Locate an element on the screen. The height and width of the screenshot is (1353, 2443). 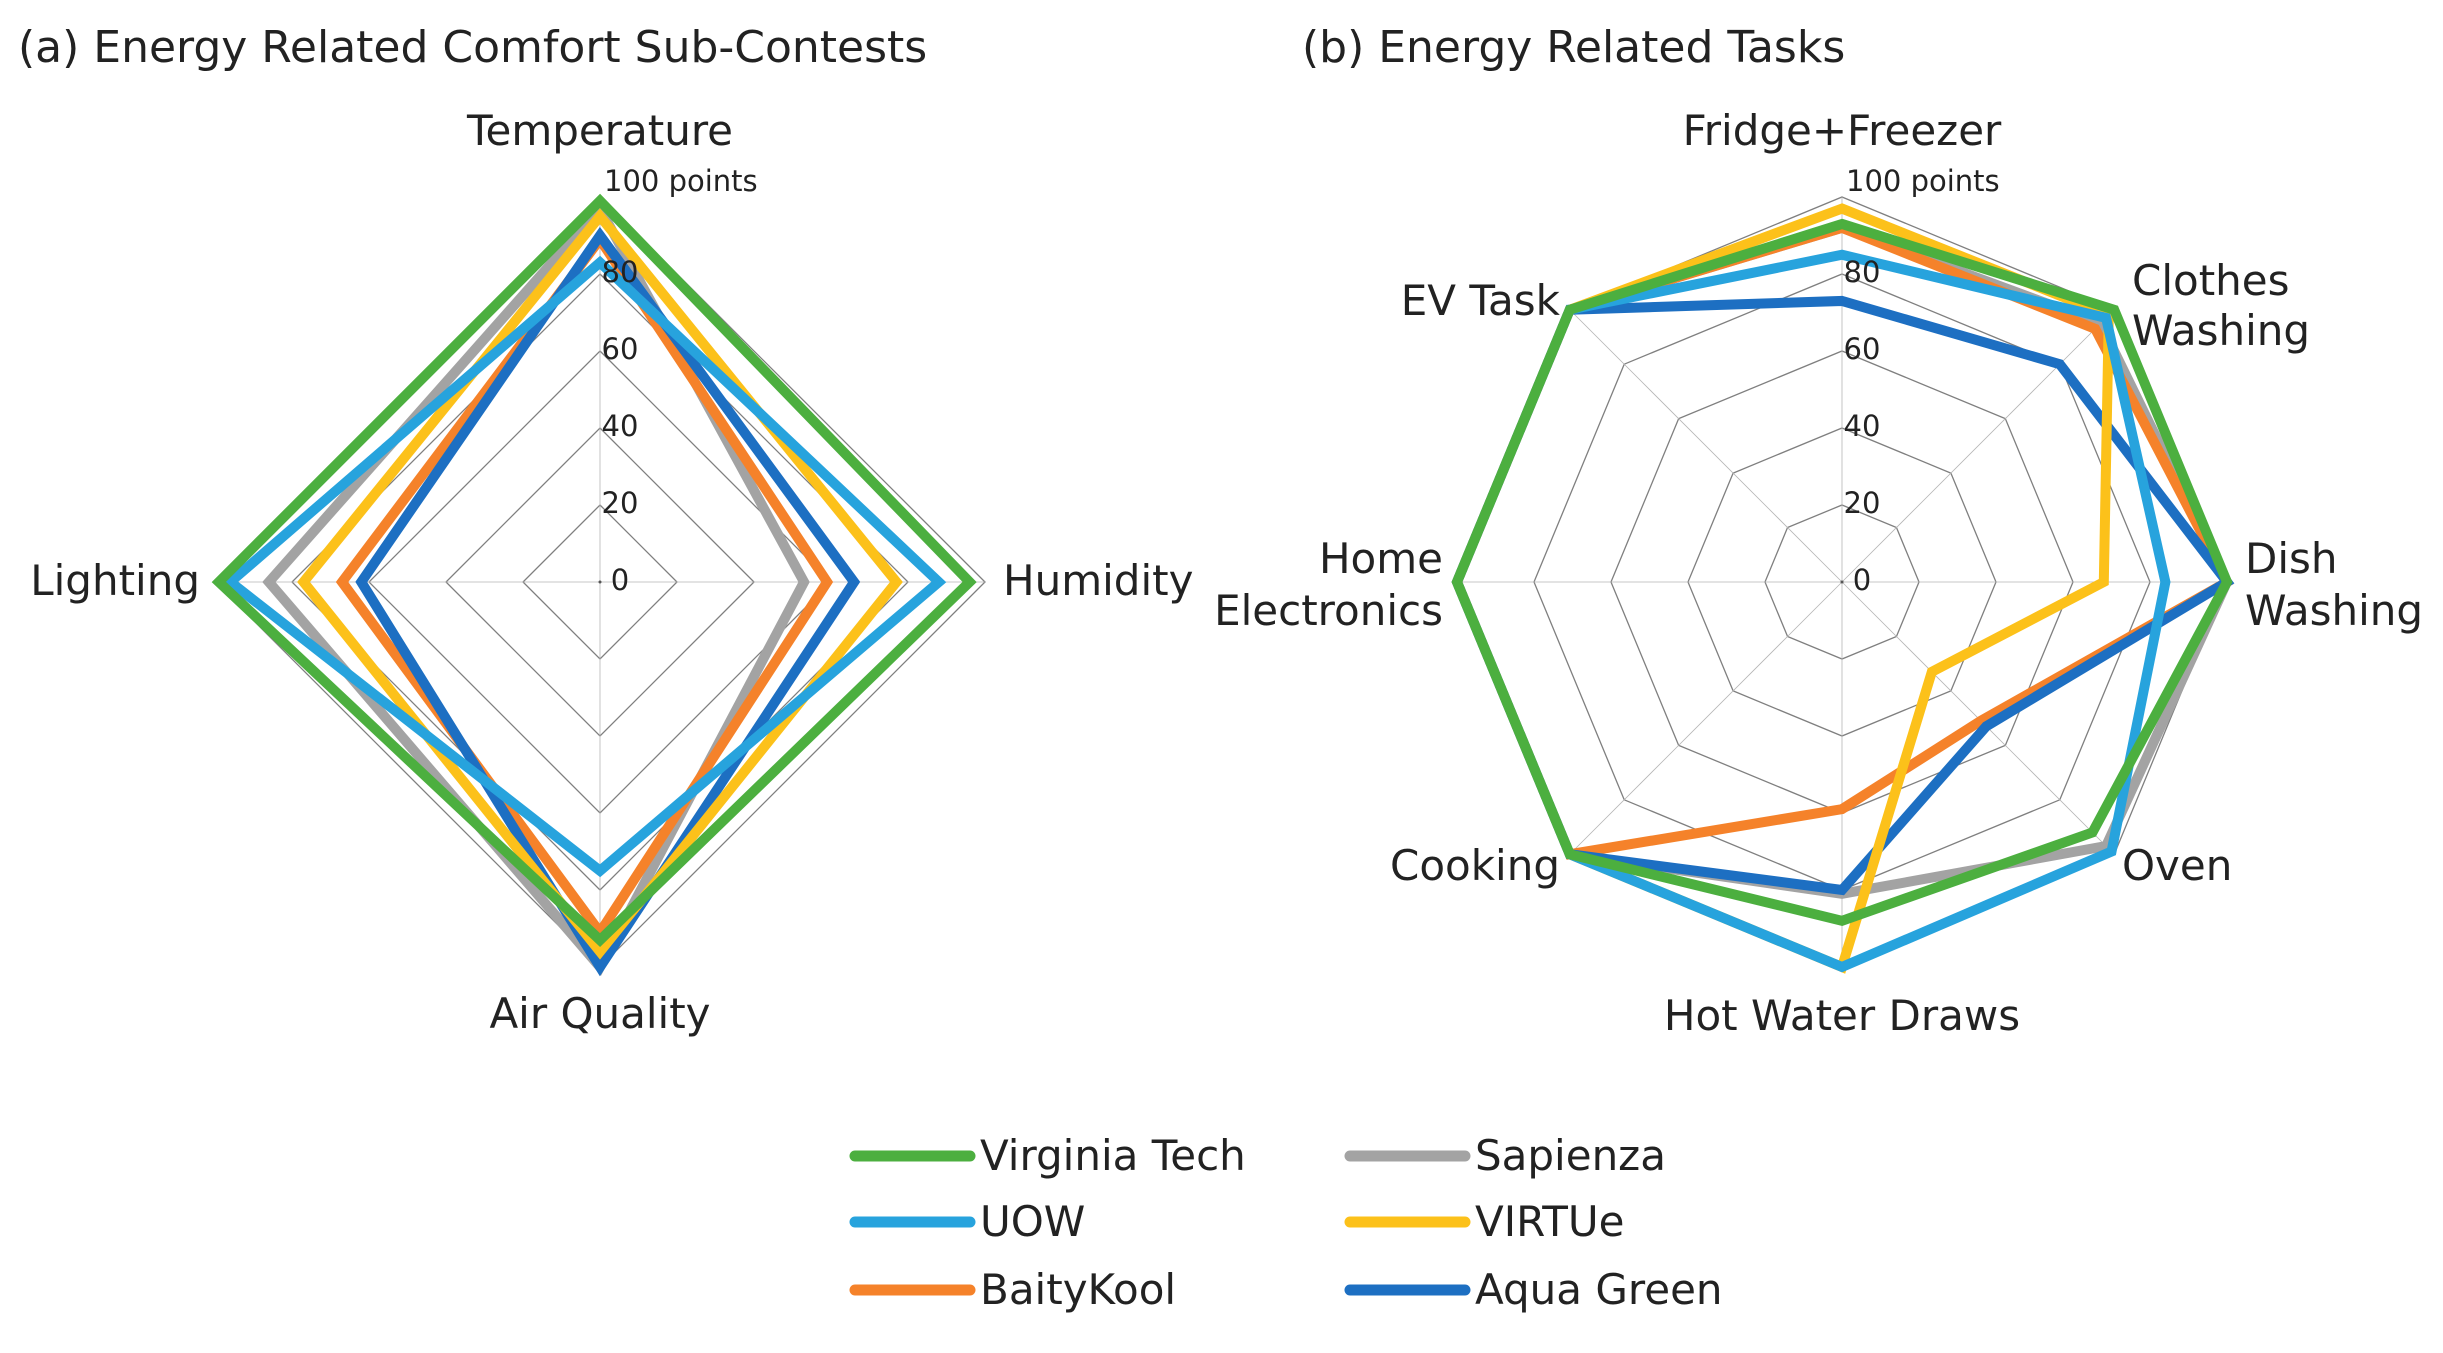
axis-label-dish-washing: Dish Washing is located at coordinates (2334, 584).